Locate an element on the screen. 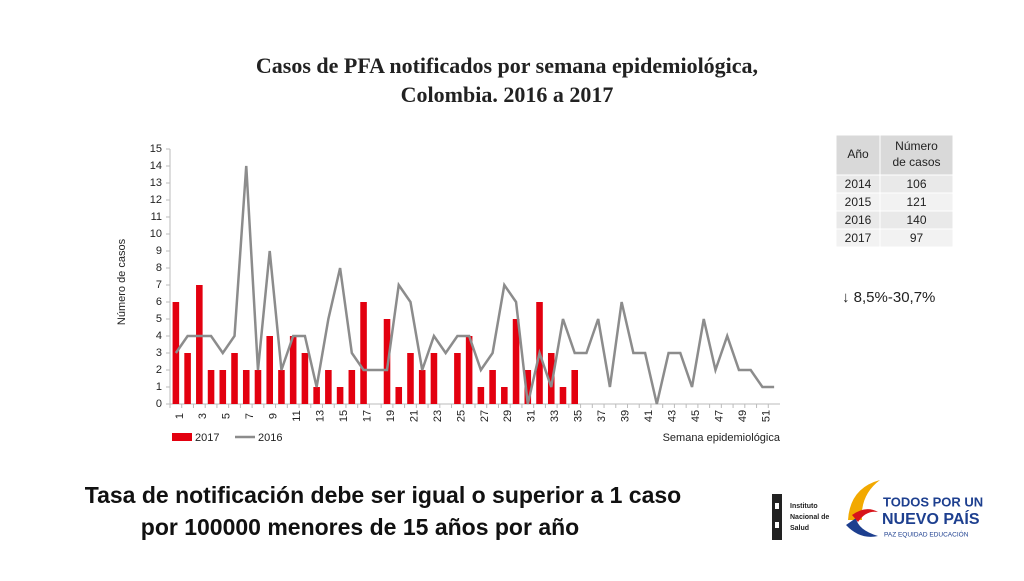 The width and height of the screenshot is (1024, 581). x-tick-label: 29 is located at coordinates (508, 416).